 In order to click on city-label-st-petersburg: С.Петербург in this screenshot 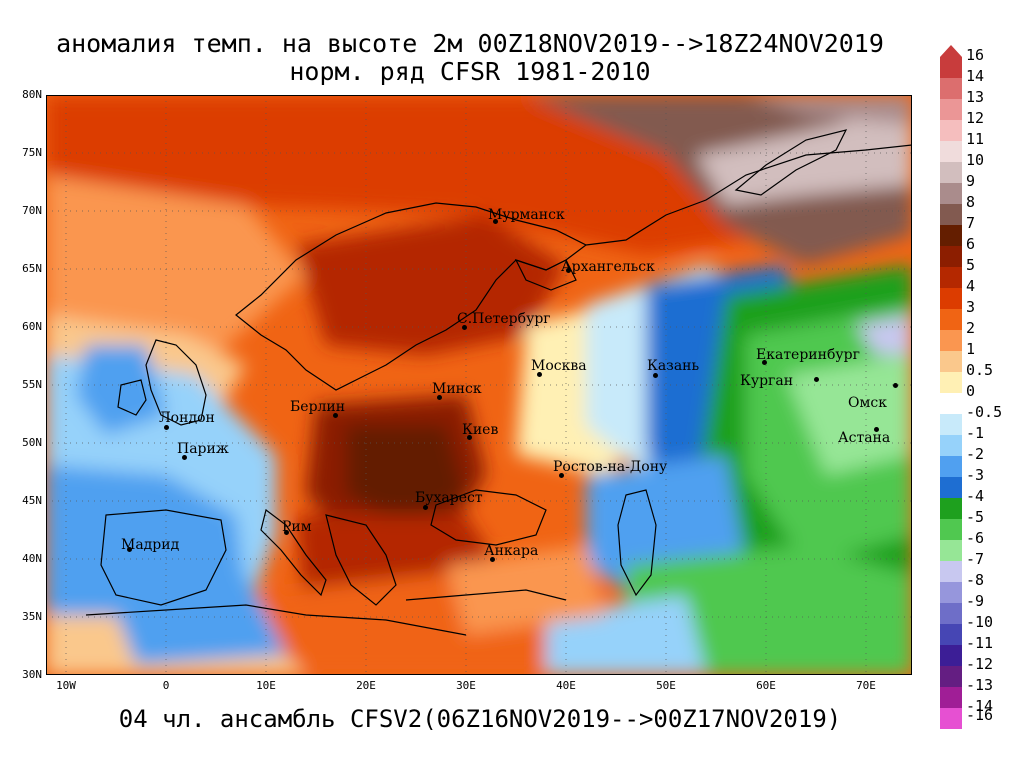, I will do `click(504, 319)`.